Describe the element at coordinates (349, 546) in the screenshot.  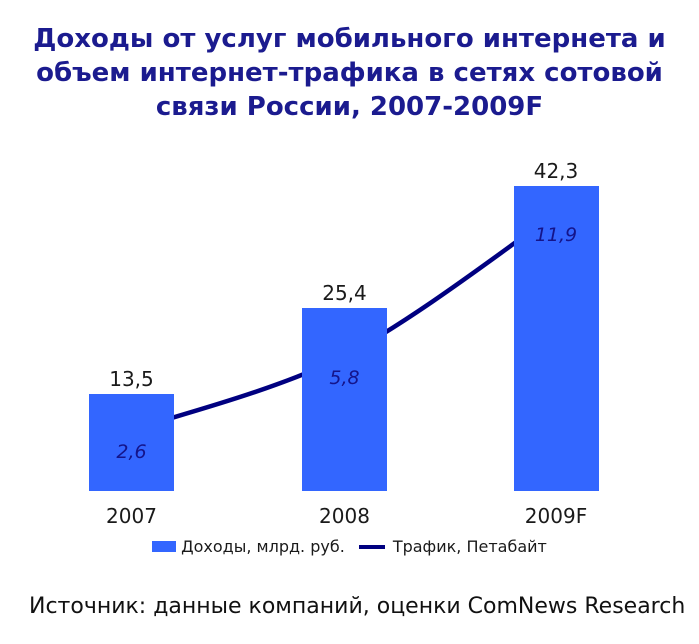
I see `legend: Доходы, млрд. руб. Трафик, Петабайт` at that location.